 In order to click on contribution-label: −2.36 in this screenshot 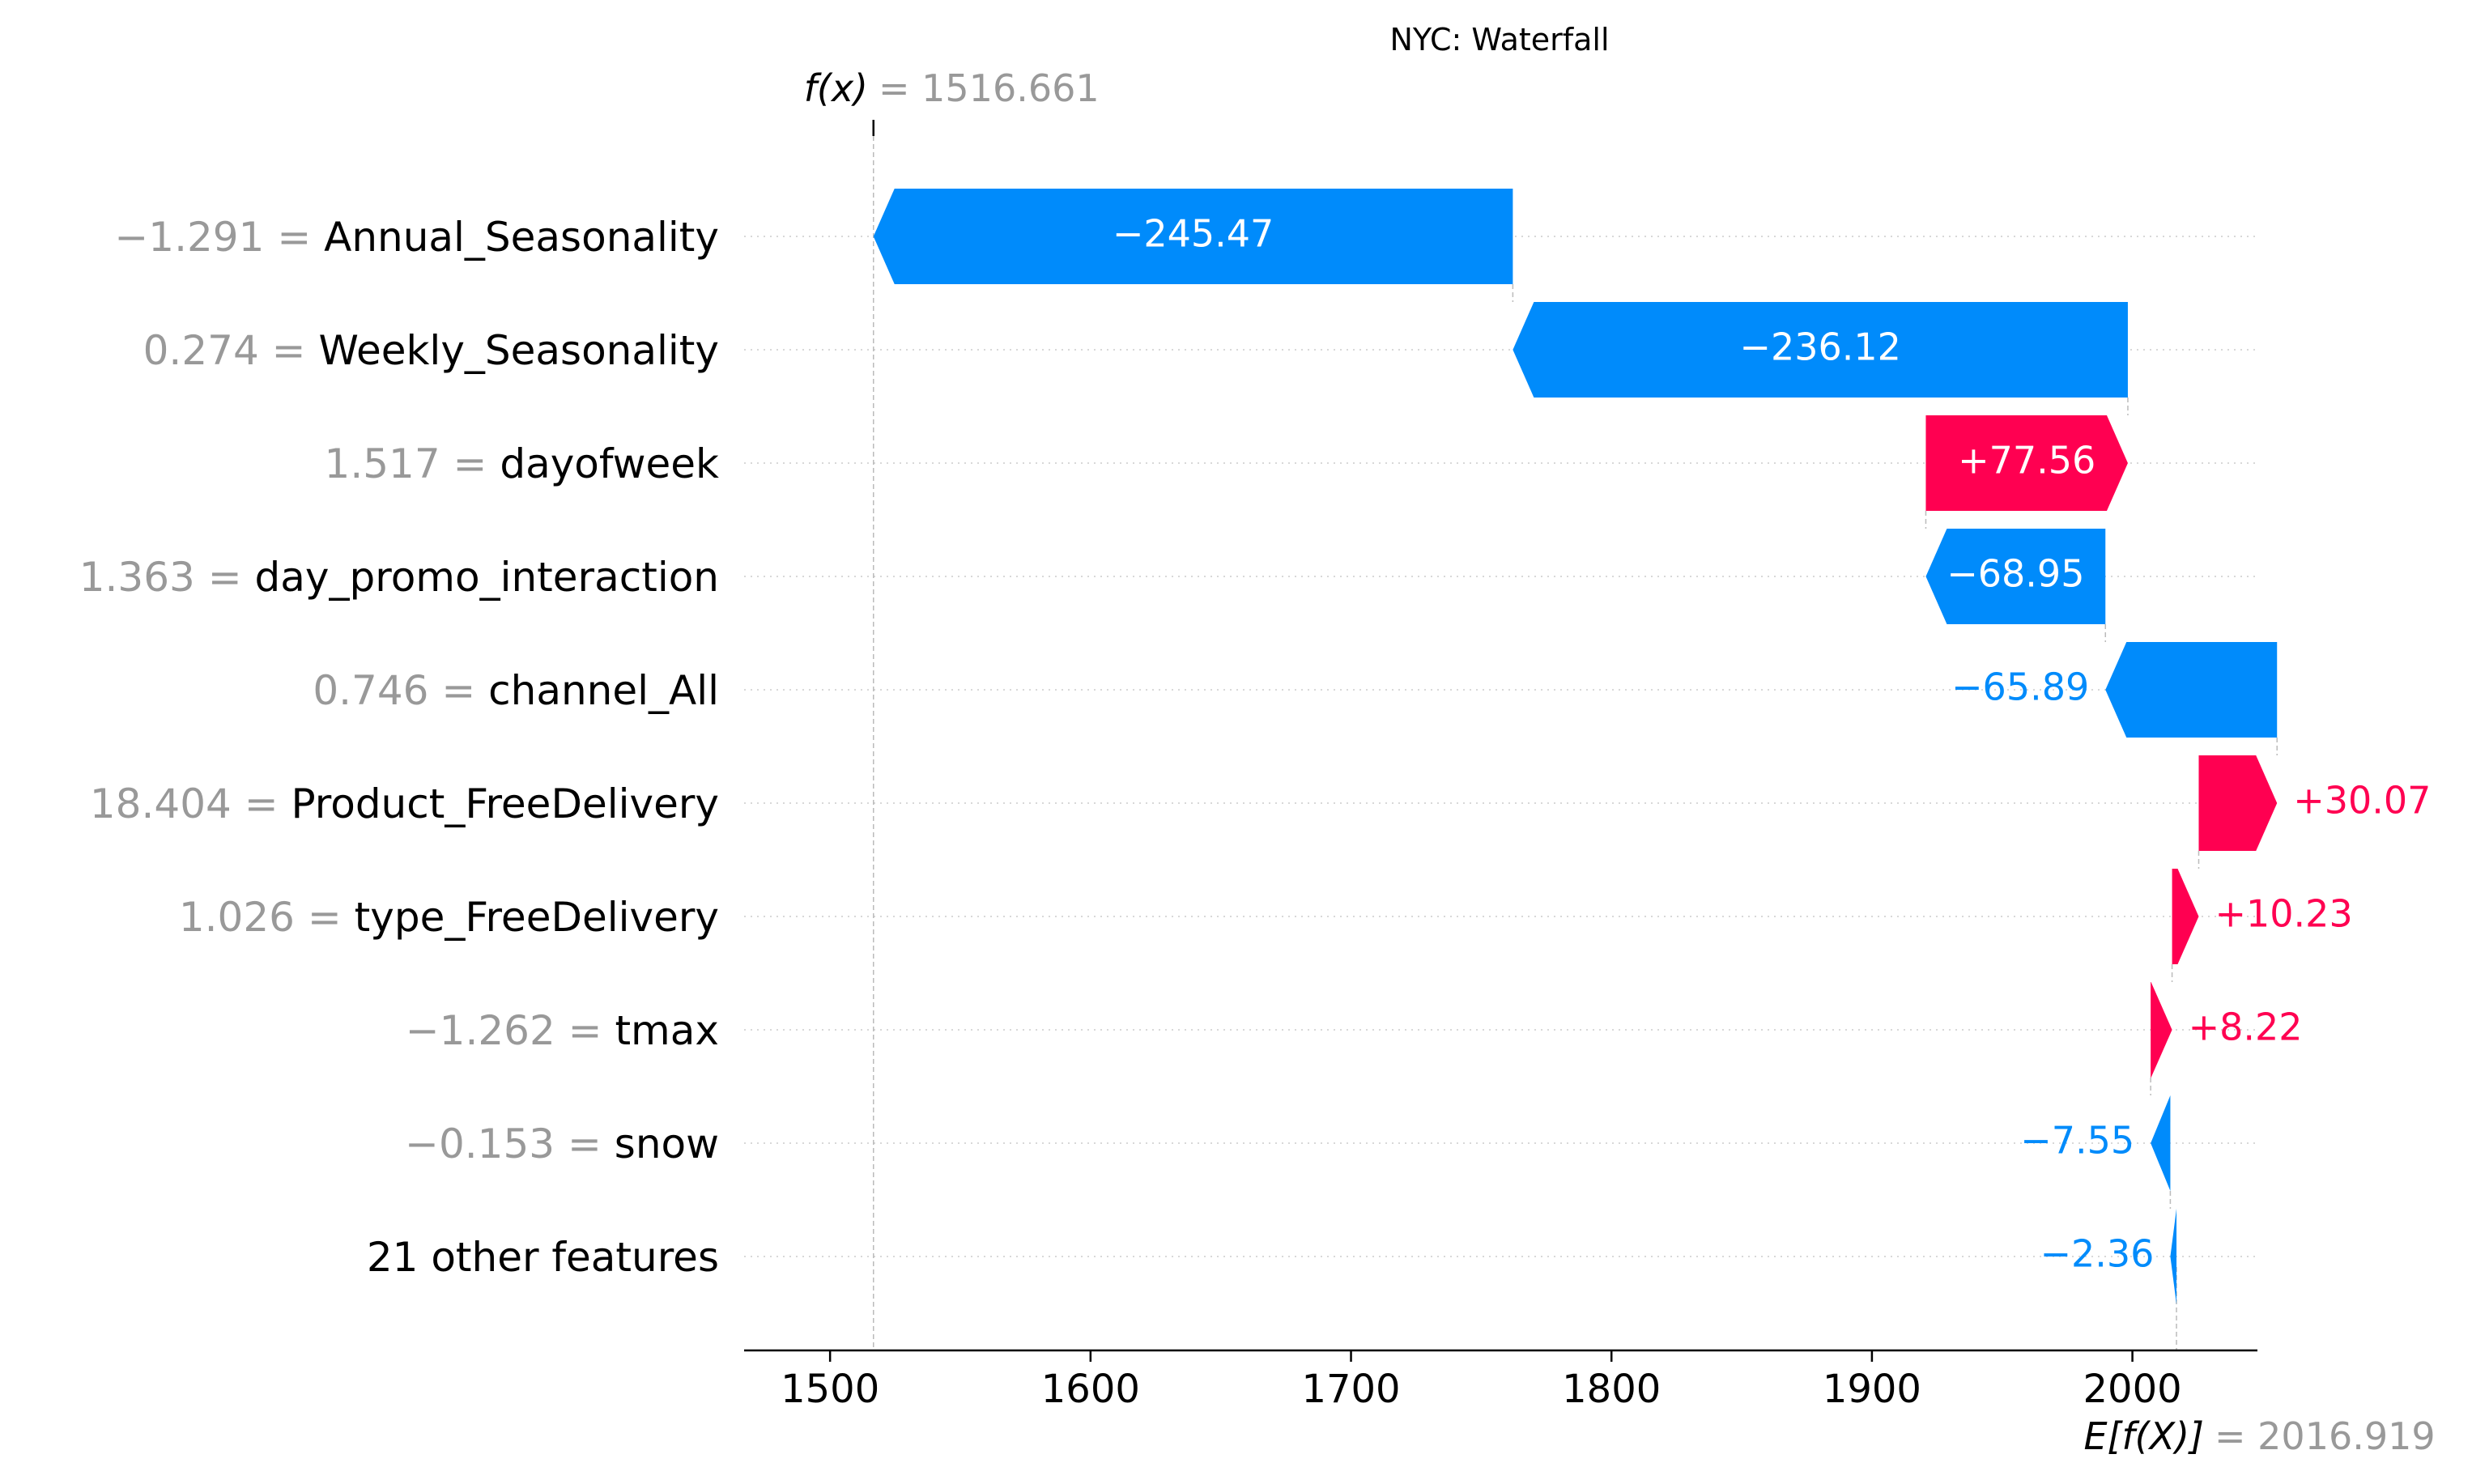, I will do `click(2097, 1254)`.